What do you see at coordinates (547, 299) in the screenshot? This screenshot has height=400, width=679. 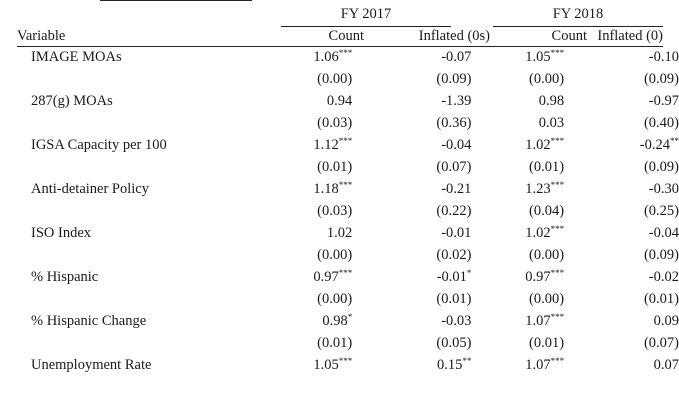 I see `se-cell-count-2018: (0.00)` at bounding box center [547, 299].